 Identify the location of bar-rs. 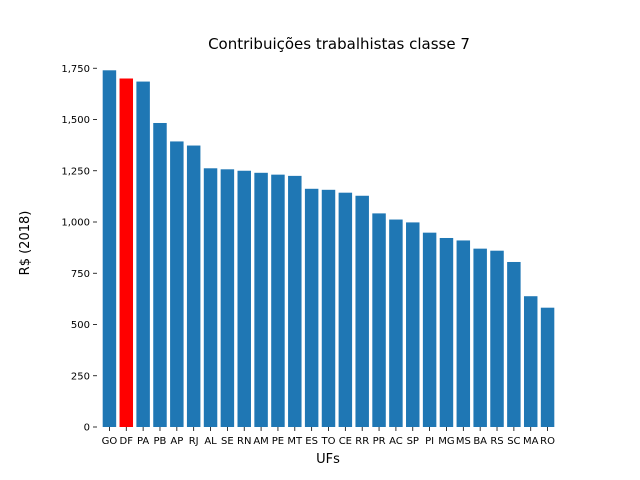
(497, 338).